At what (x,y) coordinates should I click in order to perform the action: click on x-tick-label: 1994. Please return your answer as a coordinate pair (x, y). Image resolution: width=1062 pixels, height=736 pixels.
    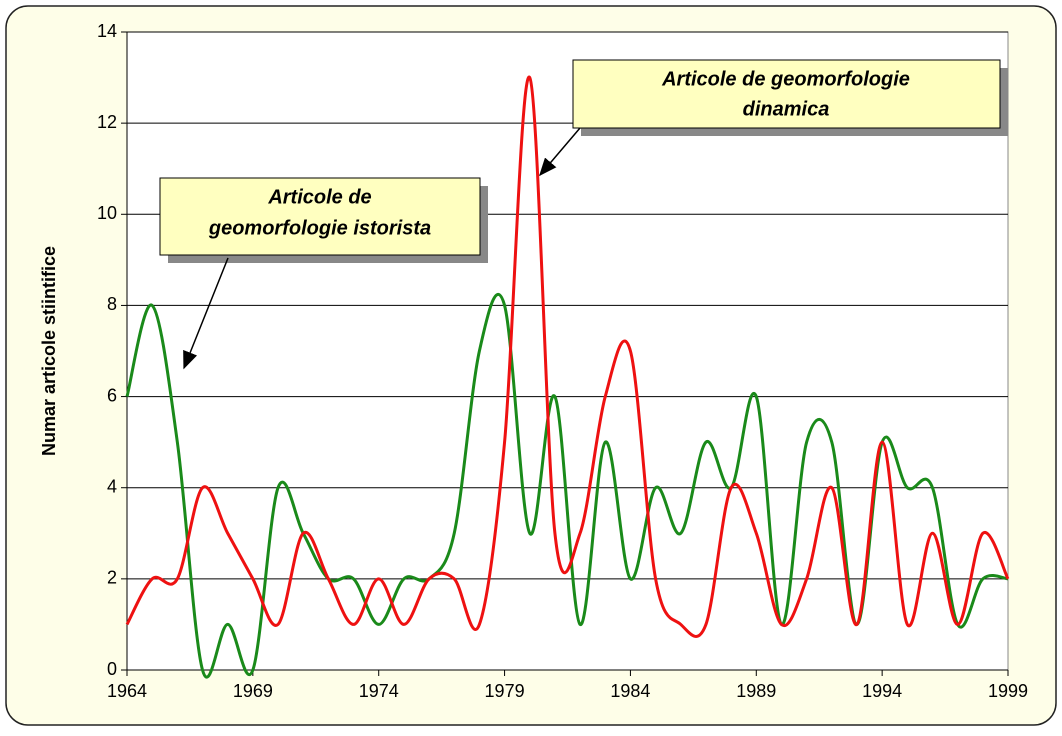
    Looking at the image, I should click on (882, 691).